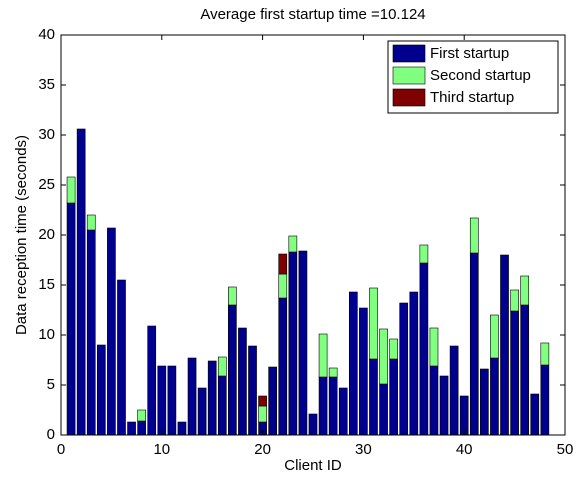  I want to click on x-axis-label: Client ID, so click(313, 465).